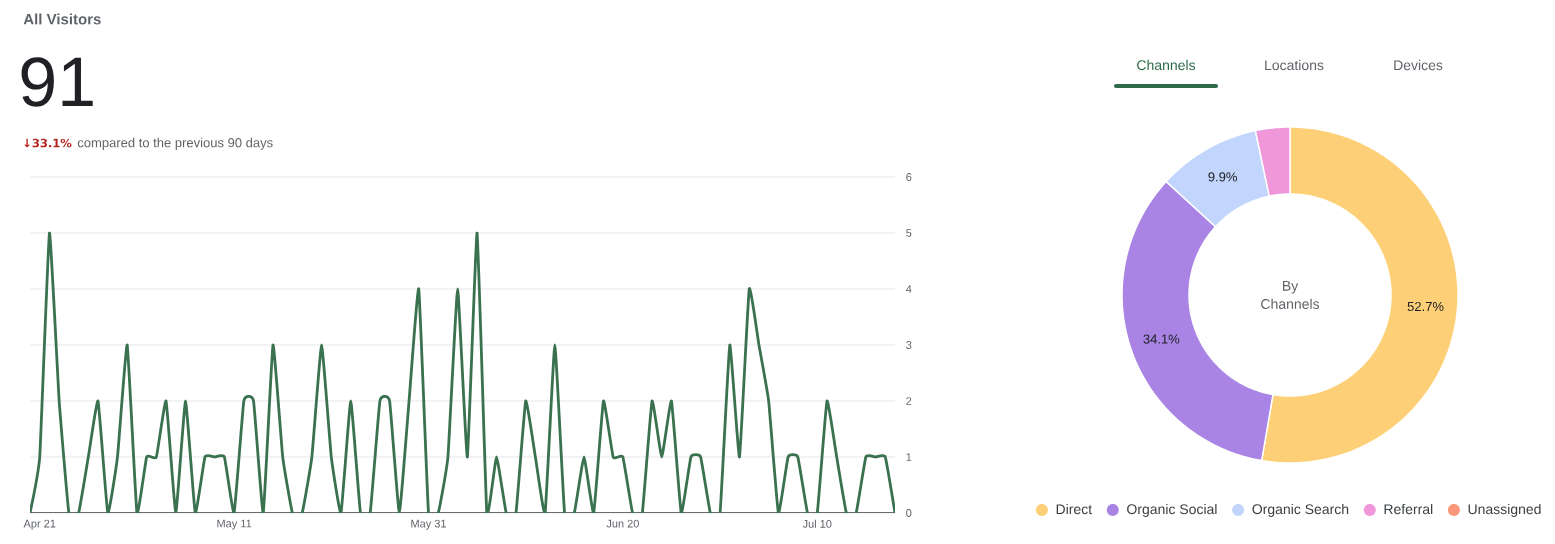  I want to click on x-tick-label: Apr 21, so click(39, 524).